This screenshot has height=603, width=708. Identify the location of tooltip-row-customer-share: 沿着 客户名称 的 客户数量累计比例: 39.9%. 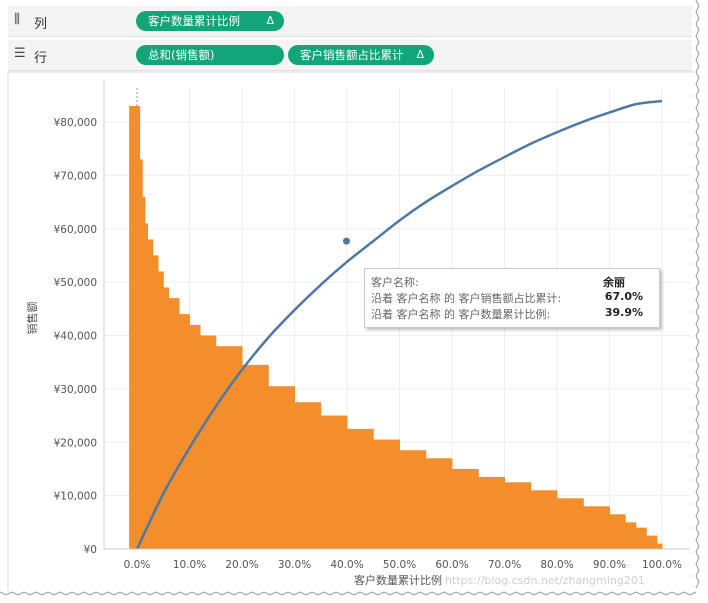
(512, 314).